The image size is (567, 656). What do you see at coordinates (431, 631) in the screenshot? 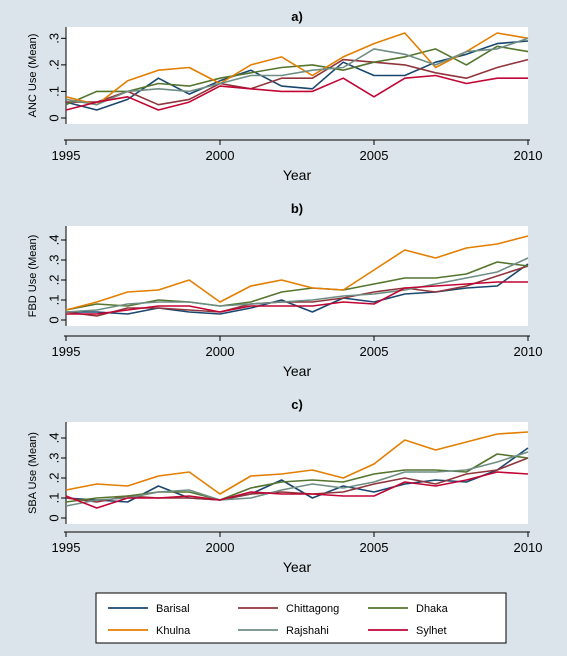
I see `legend-label-sylhet: Sylhet` at bounding box center [431, 631].